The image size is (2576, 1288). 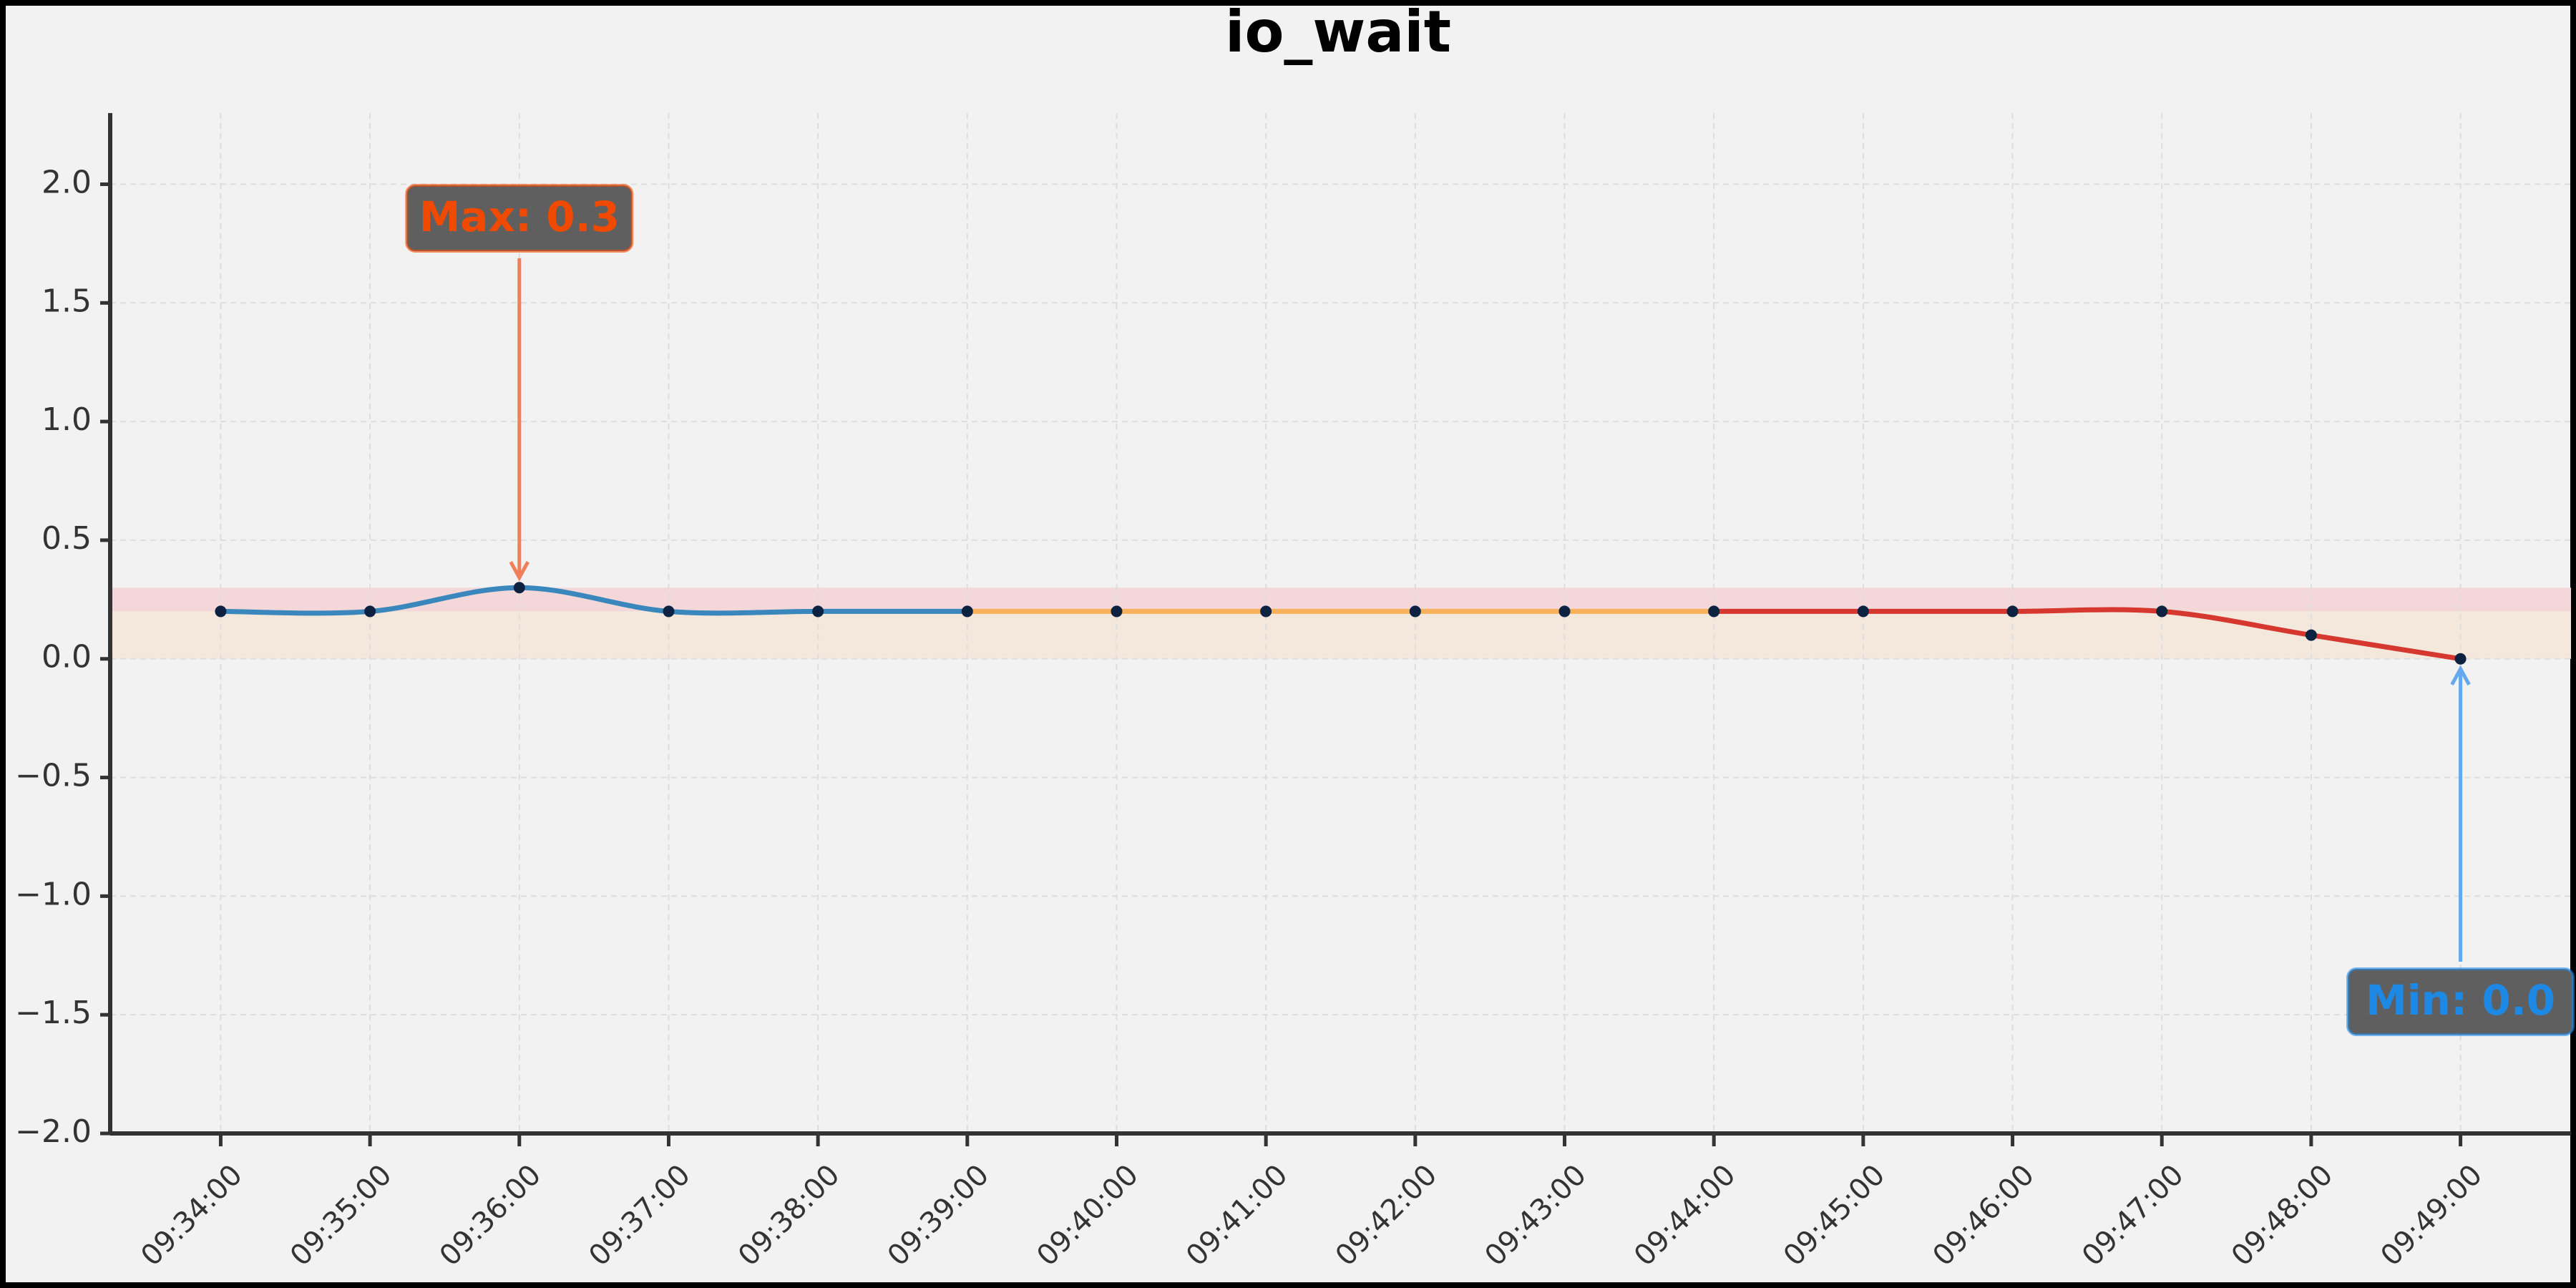 I want to click on y-tick-label: −0.5, so click(x=53, y=776).